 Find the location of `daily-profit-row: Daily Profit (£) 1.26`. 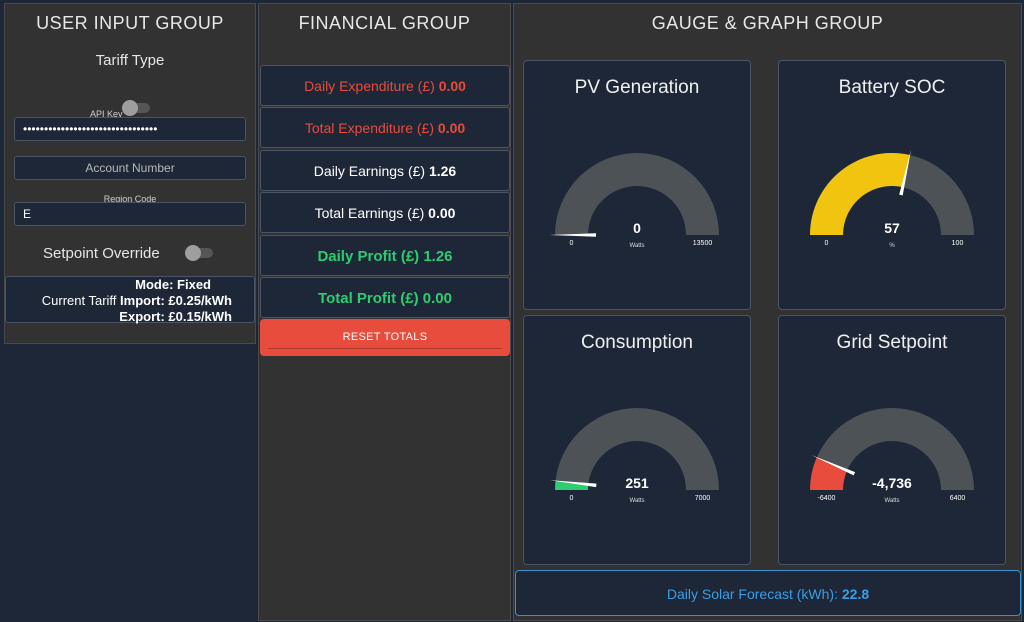

daily-profit-row: Daily Profit (£) 1.26 is located at coordinates (385, 255).